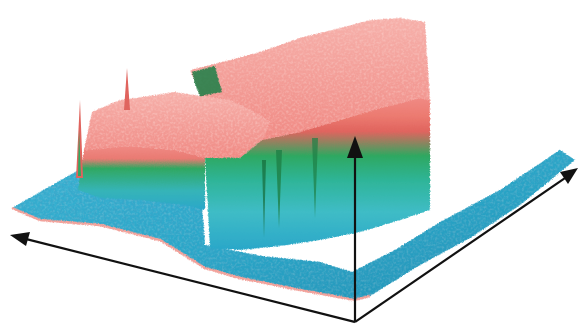 This screenshot has height=333, width=578. I want to click on z-axis, so click(355, 229).